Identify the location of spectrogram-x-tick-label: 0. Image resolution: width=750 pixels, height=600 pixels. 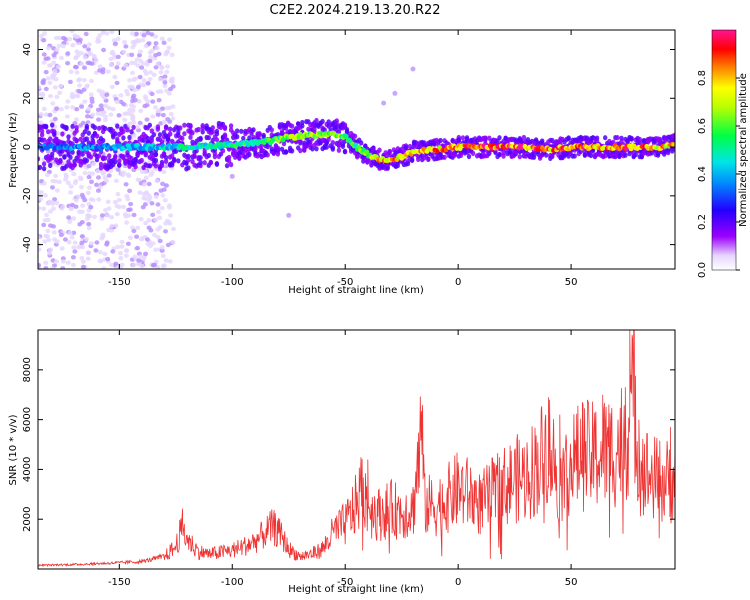
(458, 282).